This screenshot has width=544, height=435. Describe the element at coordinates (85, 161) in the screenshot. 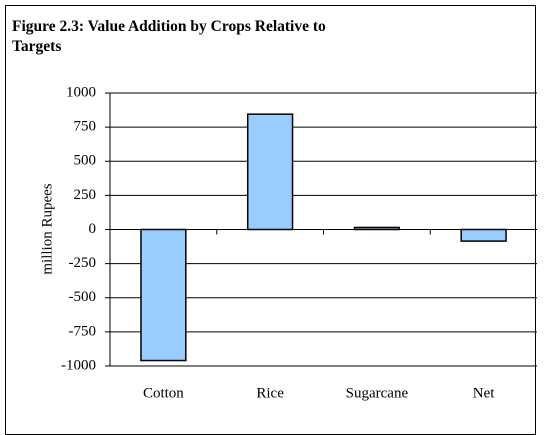

I see `y-tick-label: 500` at that location.